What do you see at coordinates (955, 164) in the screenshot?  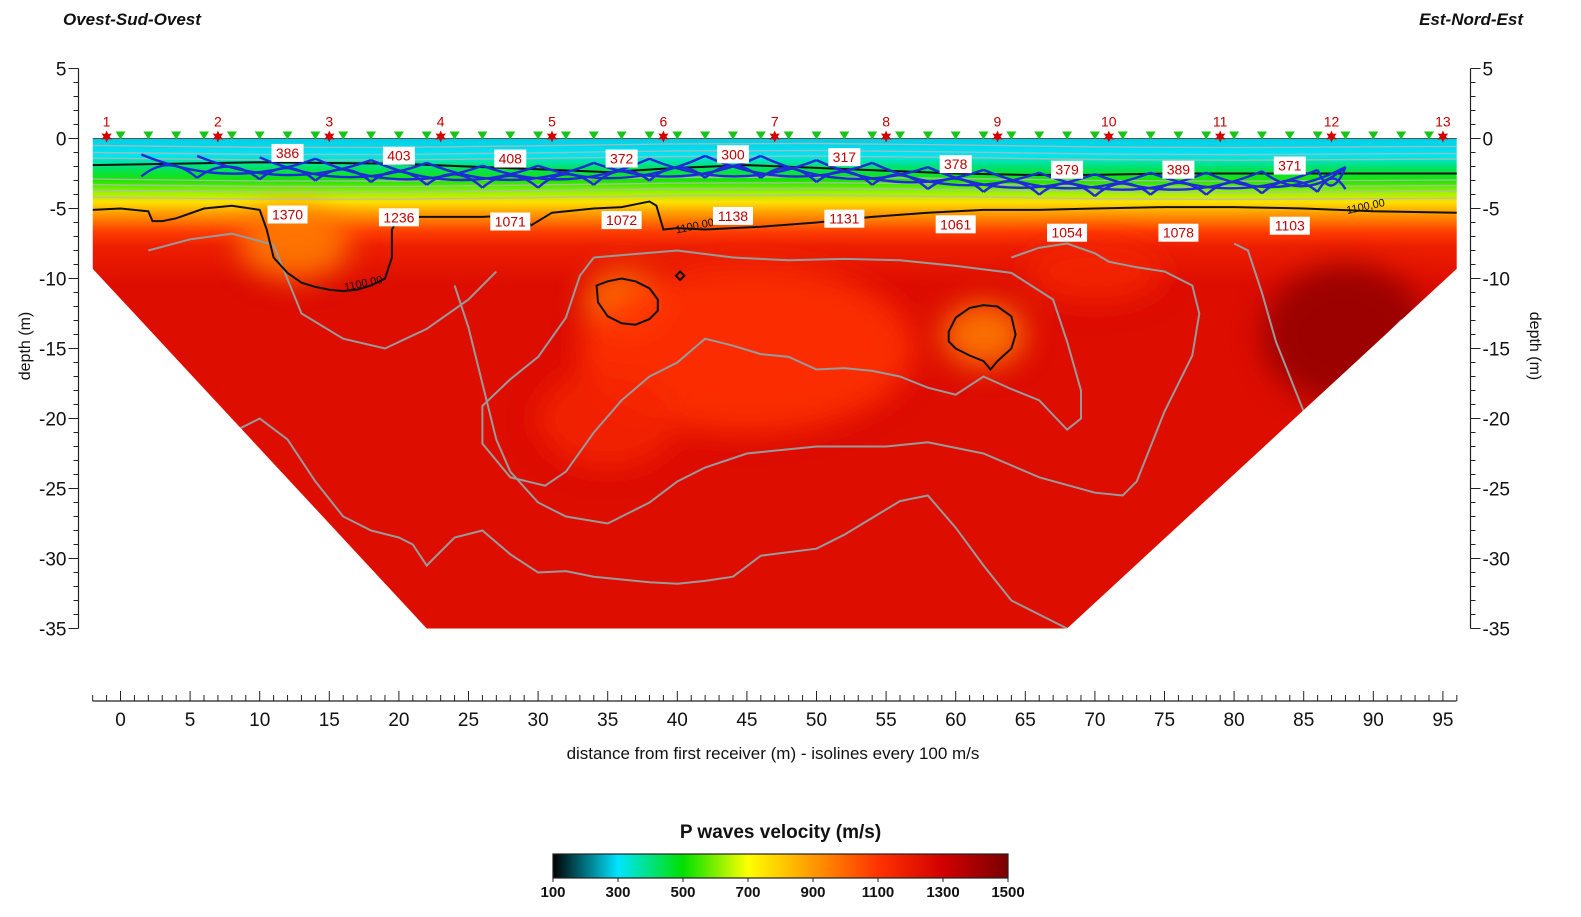 I see `layer1-velocity-label: 378` at bounding box center [955, 164].